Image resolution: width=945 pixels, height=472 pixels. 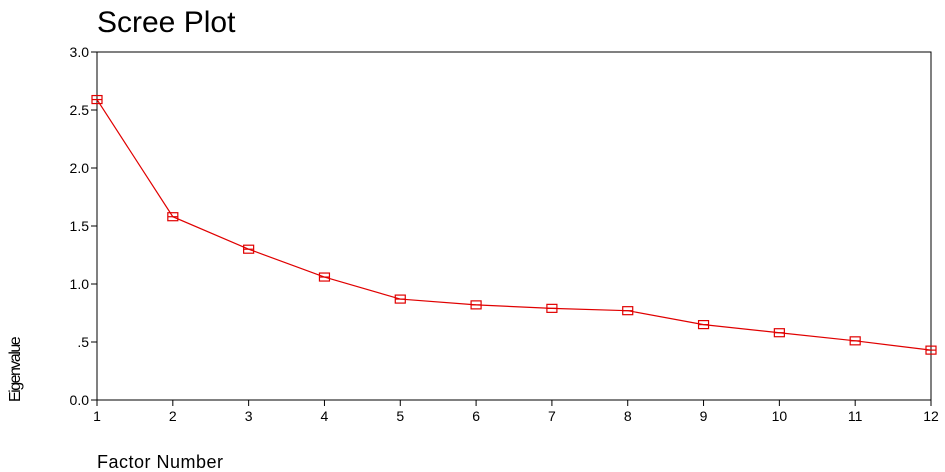 I want to click on x-tick-label: 4, so click(x=325, y=416).